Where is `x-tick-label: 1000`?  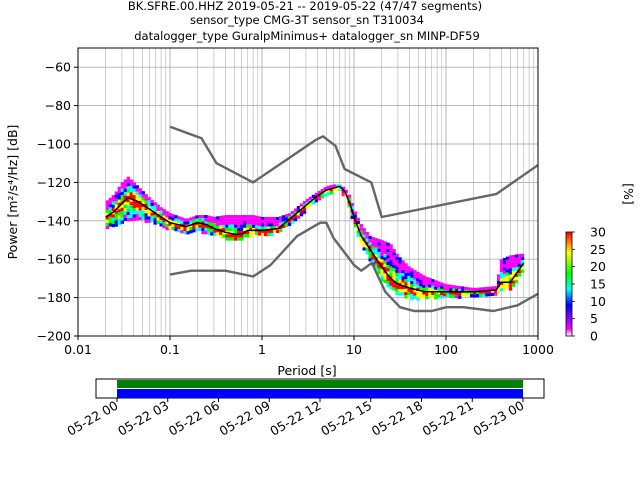 x-tick-label: 1000 is located at coordinates (538, 349).